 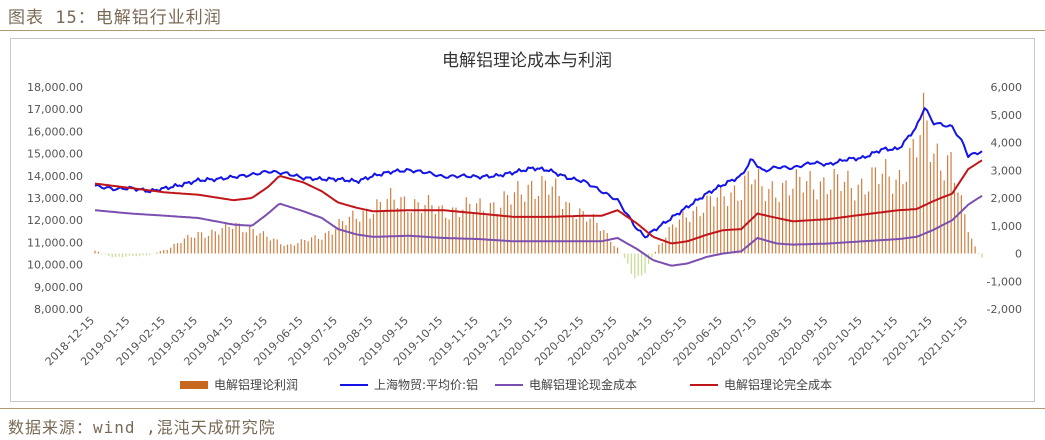 I want to click on y-right-tick-label: 4,000, so click(x=1007, y=143).